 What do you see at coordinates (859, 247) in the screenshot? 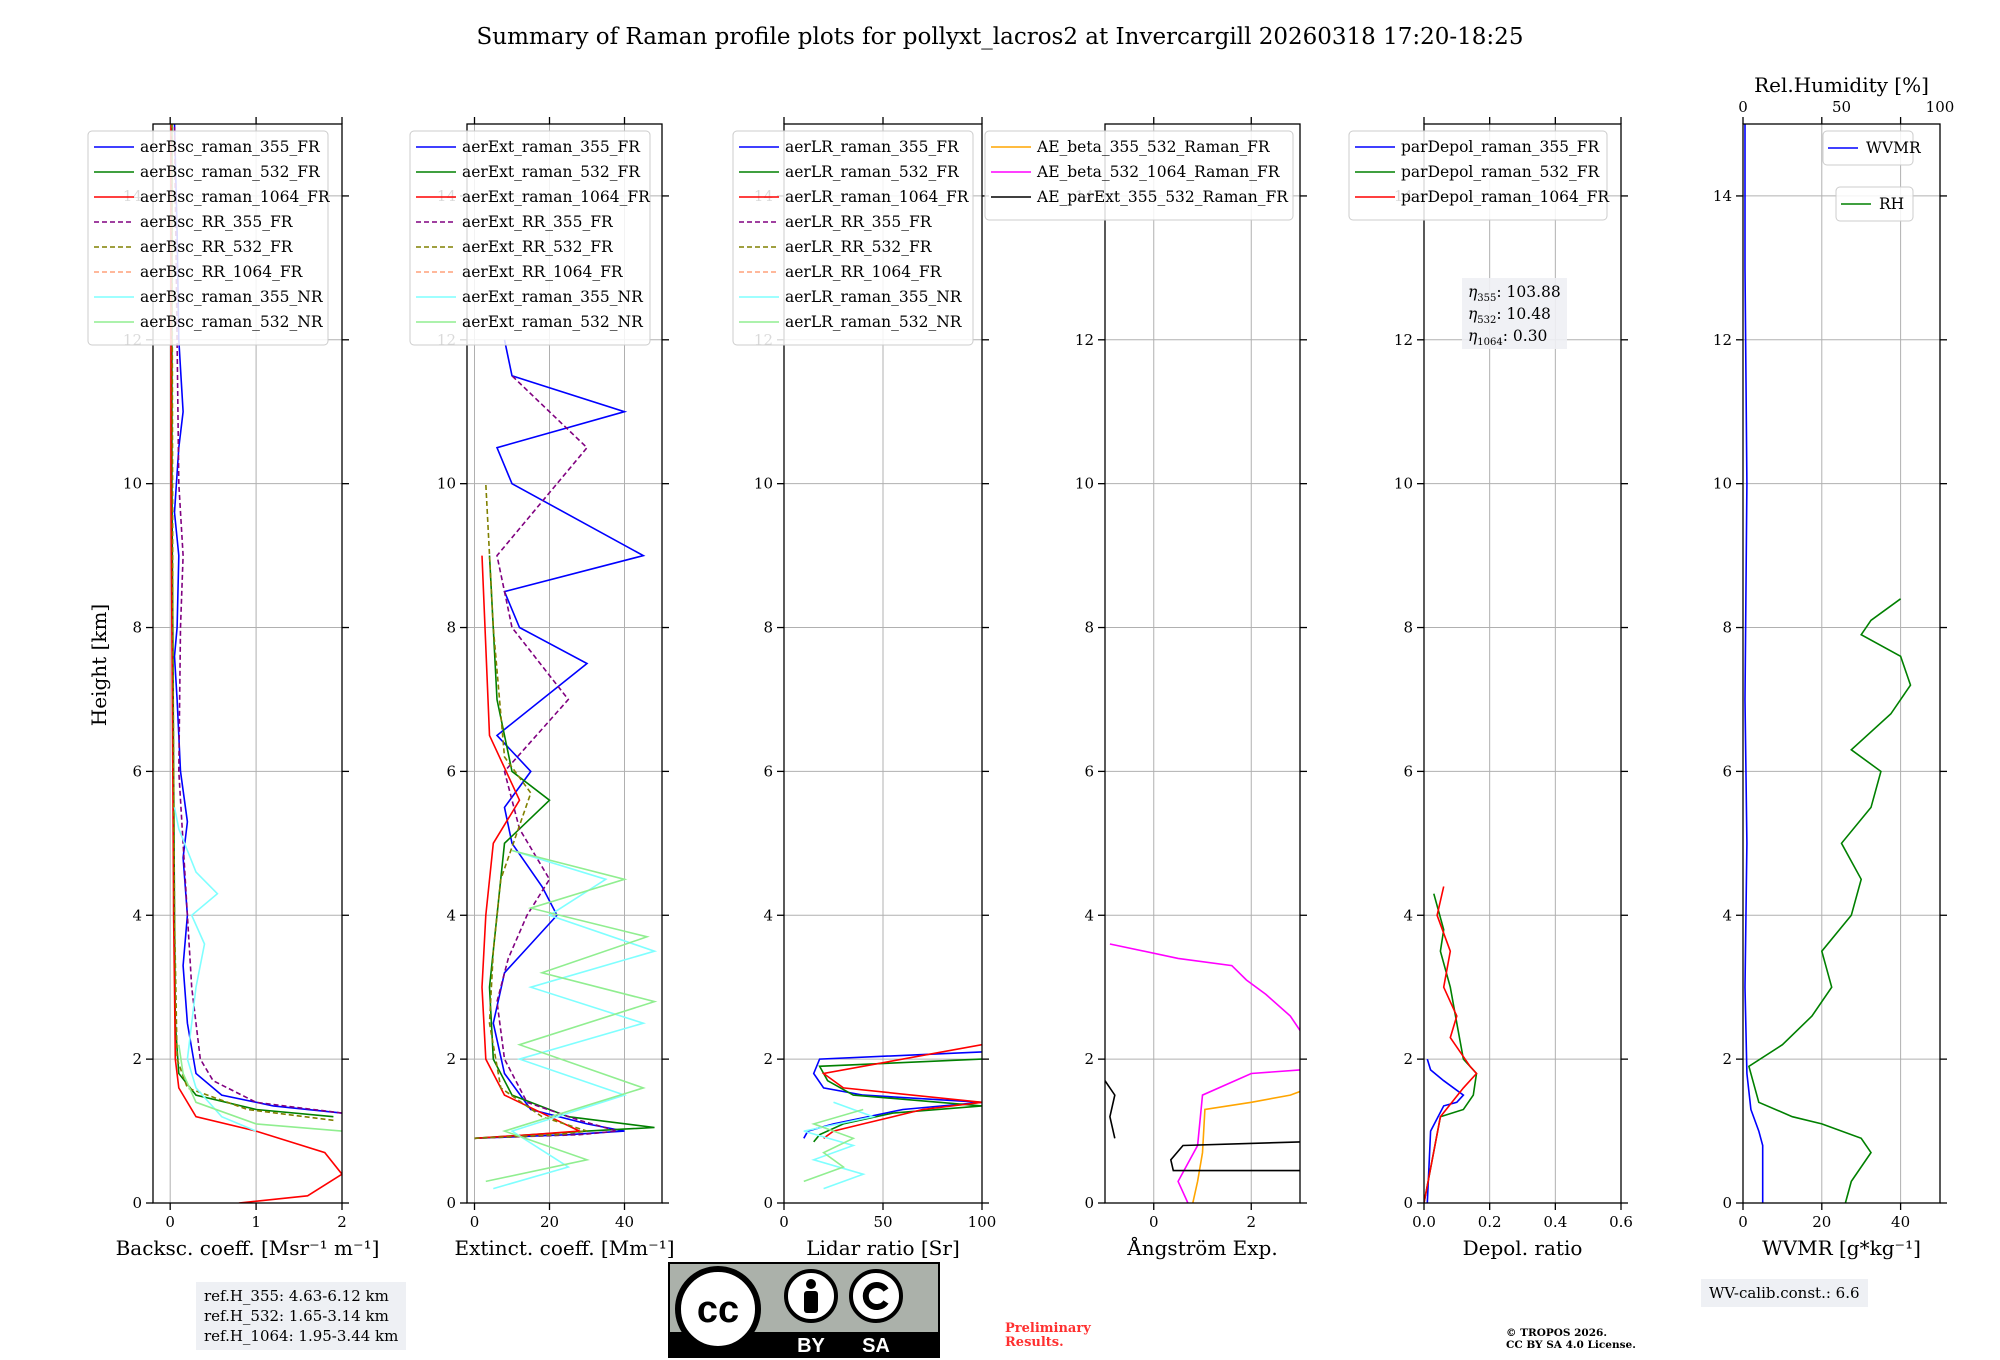
I see `legend-label: aerLR_RR_532_FR` at bounding box center [859, 247].